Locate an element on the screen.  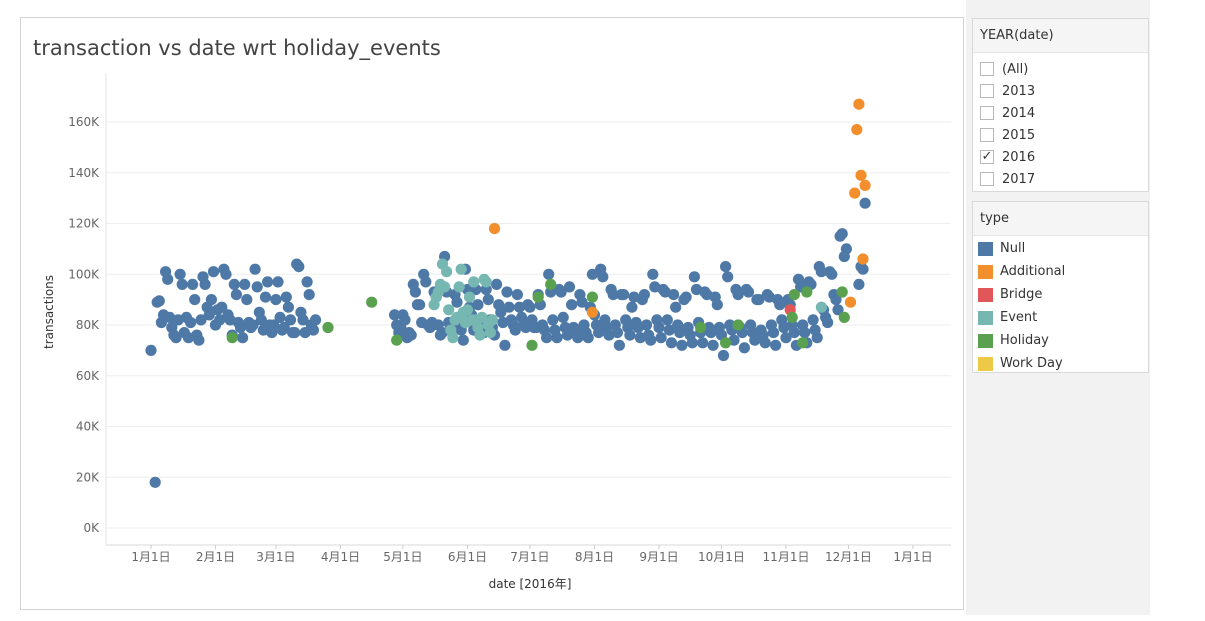
legend-item: Null is located at coordinates (1060, 248).